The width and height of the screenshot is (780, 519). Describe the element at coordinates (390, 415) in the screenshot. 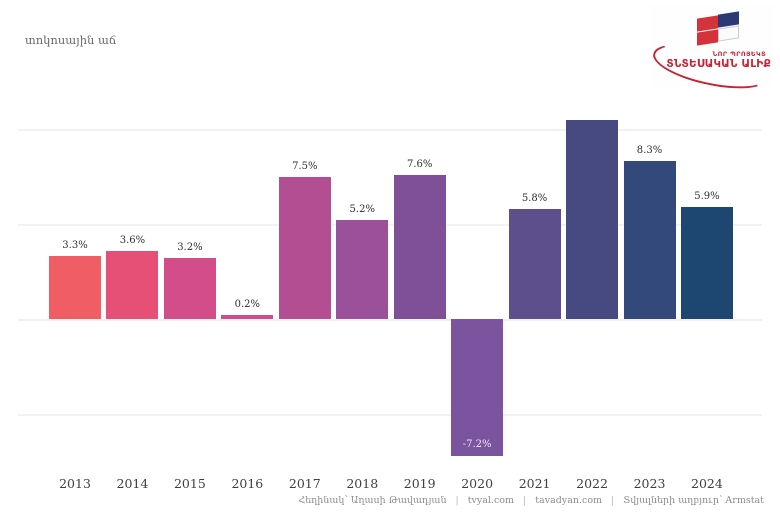

I see `gridline--5pct` at that location.